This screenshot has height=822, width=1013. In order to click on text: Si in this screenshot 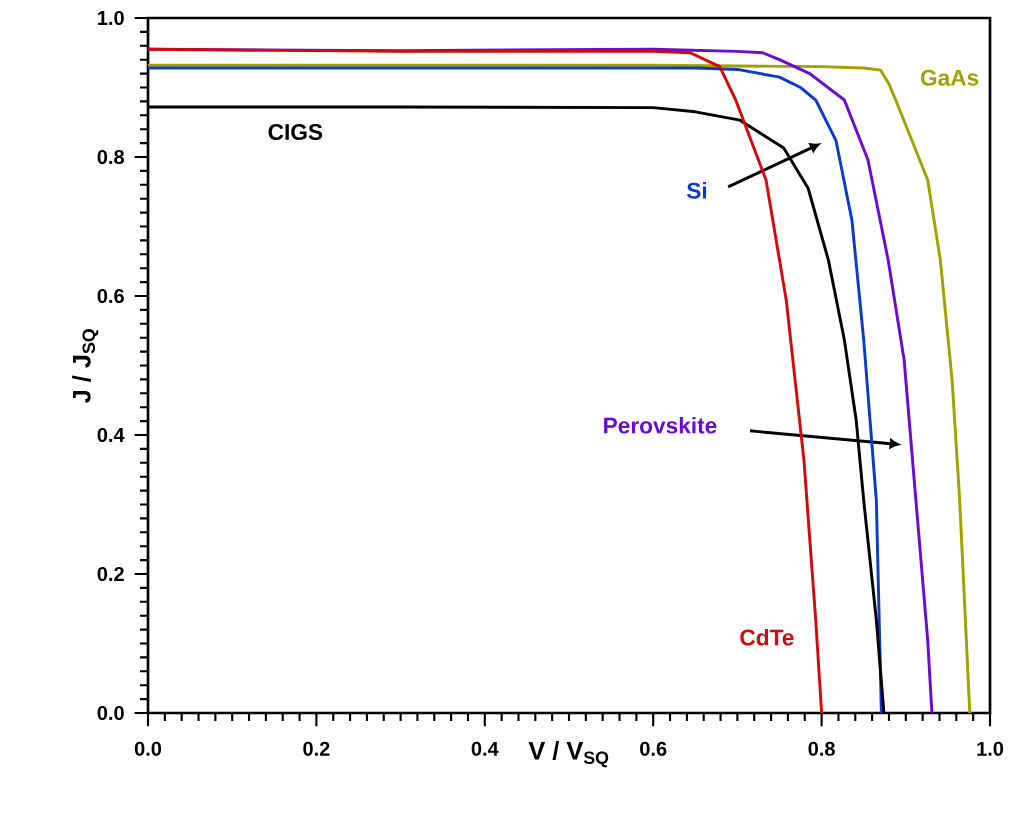, I will do `click(696, 190)`.